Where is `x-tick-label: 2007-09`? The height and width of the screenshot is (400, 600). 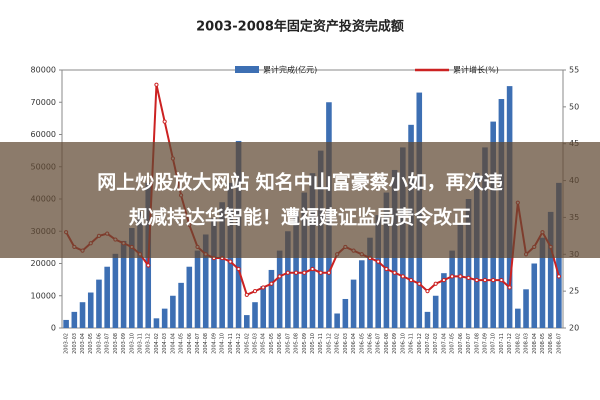 x-tick-label: 2007-09 is located at coordinates (485, 343).